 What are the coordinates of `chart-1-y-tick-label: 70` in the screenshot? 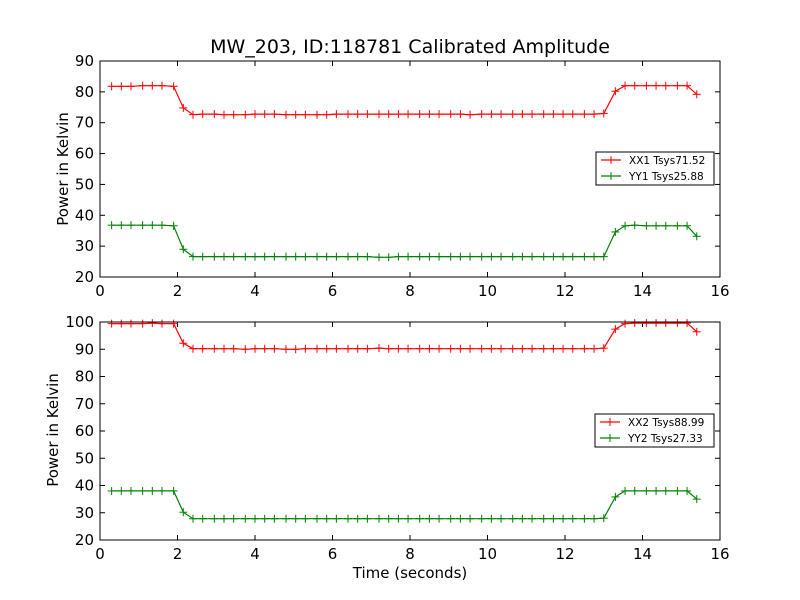 It's located at (84, 404).